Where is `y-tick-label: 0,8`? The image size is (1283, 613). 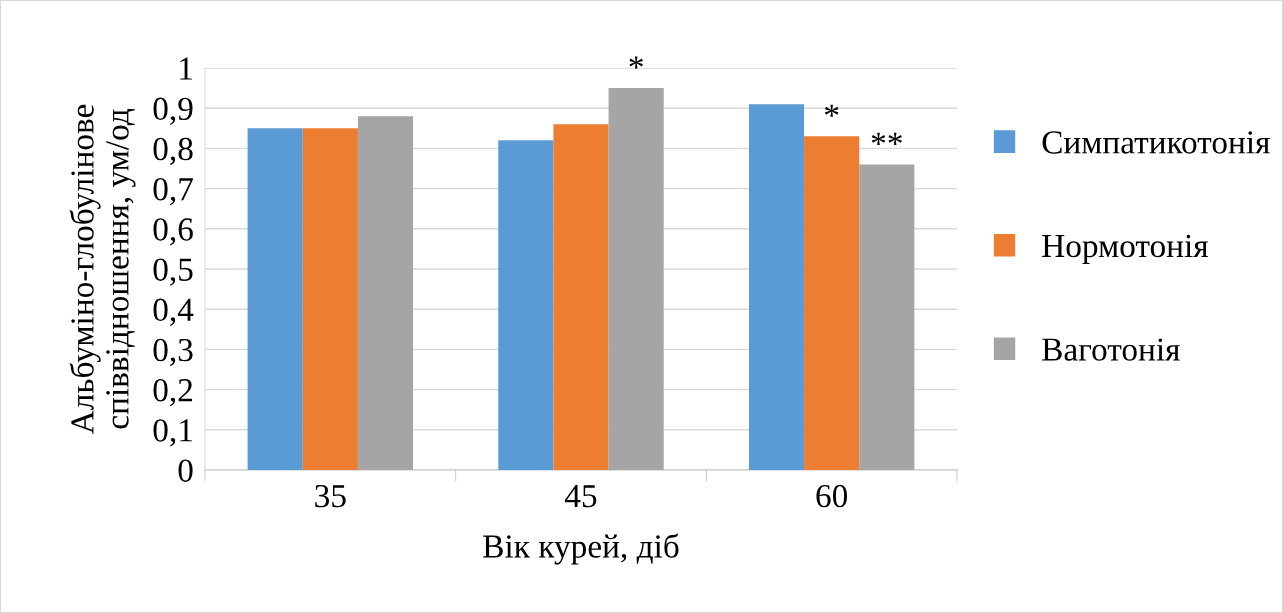
y-tick-label: 0,8 is located at coordinates (173, 151).